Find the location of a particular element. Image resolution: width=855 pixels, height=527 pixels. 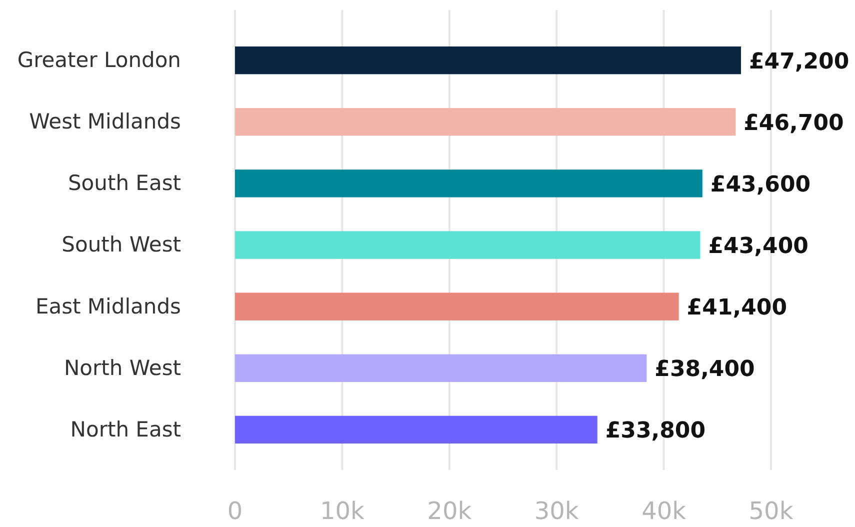

data-label: £43,600 is located at coordinates (760, 185).